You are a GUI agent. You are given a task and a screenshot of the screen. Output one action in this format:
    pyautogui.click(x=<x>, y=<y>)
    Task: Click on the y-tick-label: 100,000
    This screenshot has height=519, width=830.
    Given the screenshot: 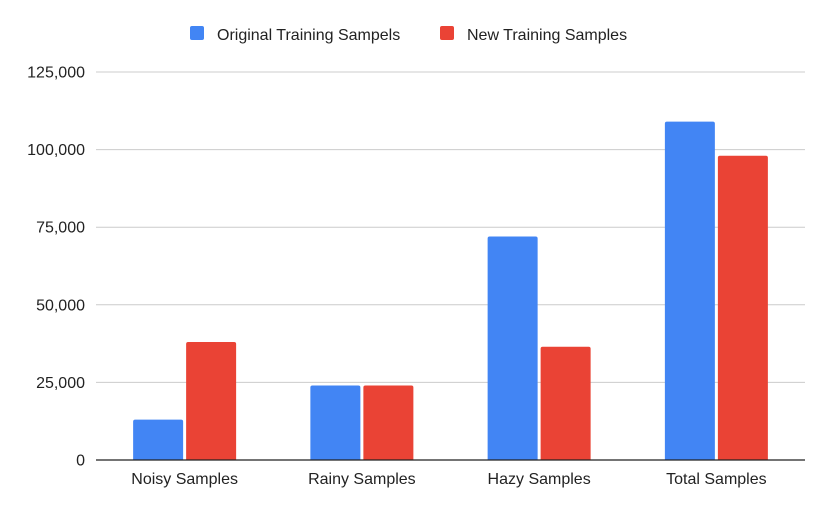 What is the action you would take?
    pyautogui.click(x=56, y=150)
    